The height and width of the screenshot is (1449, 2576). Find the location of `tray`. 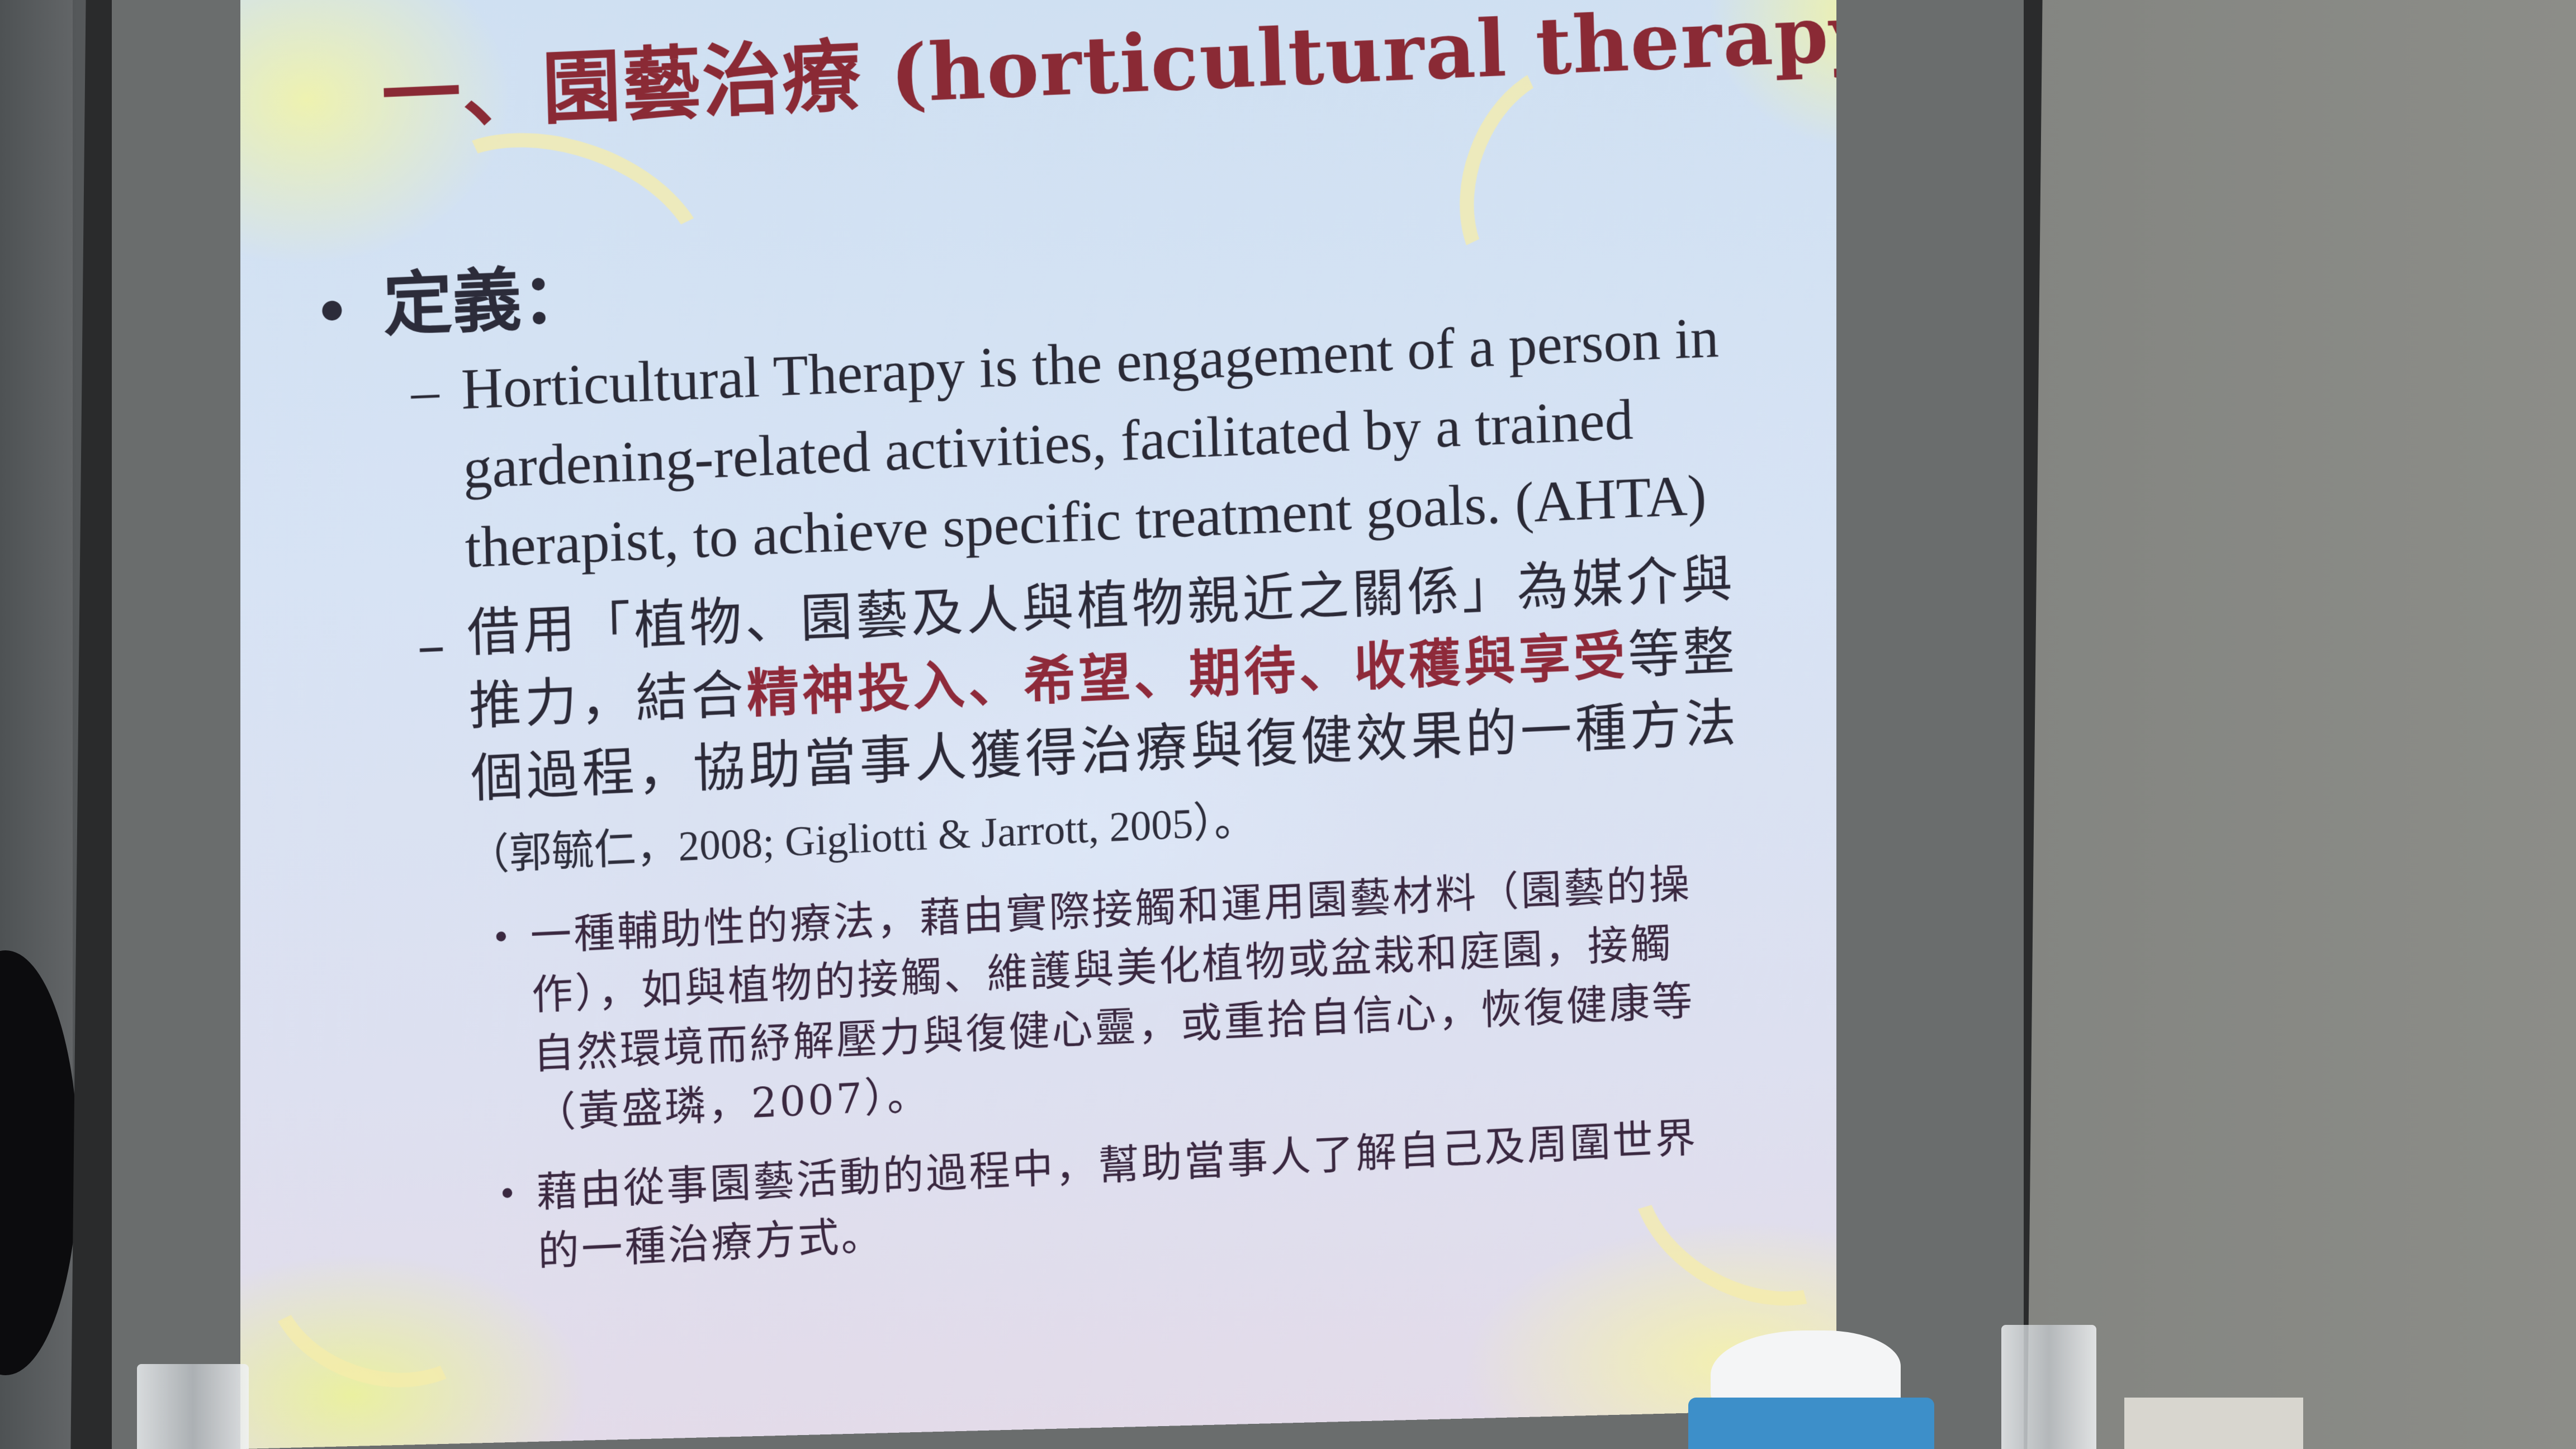

tray is located at coordinates (2213, 1424).